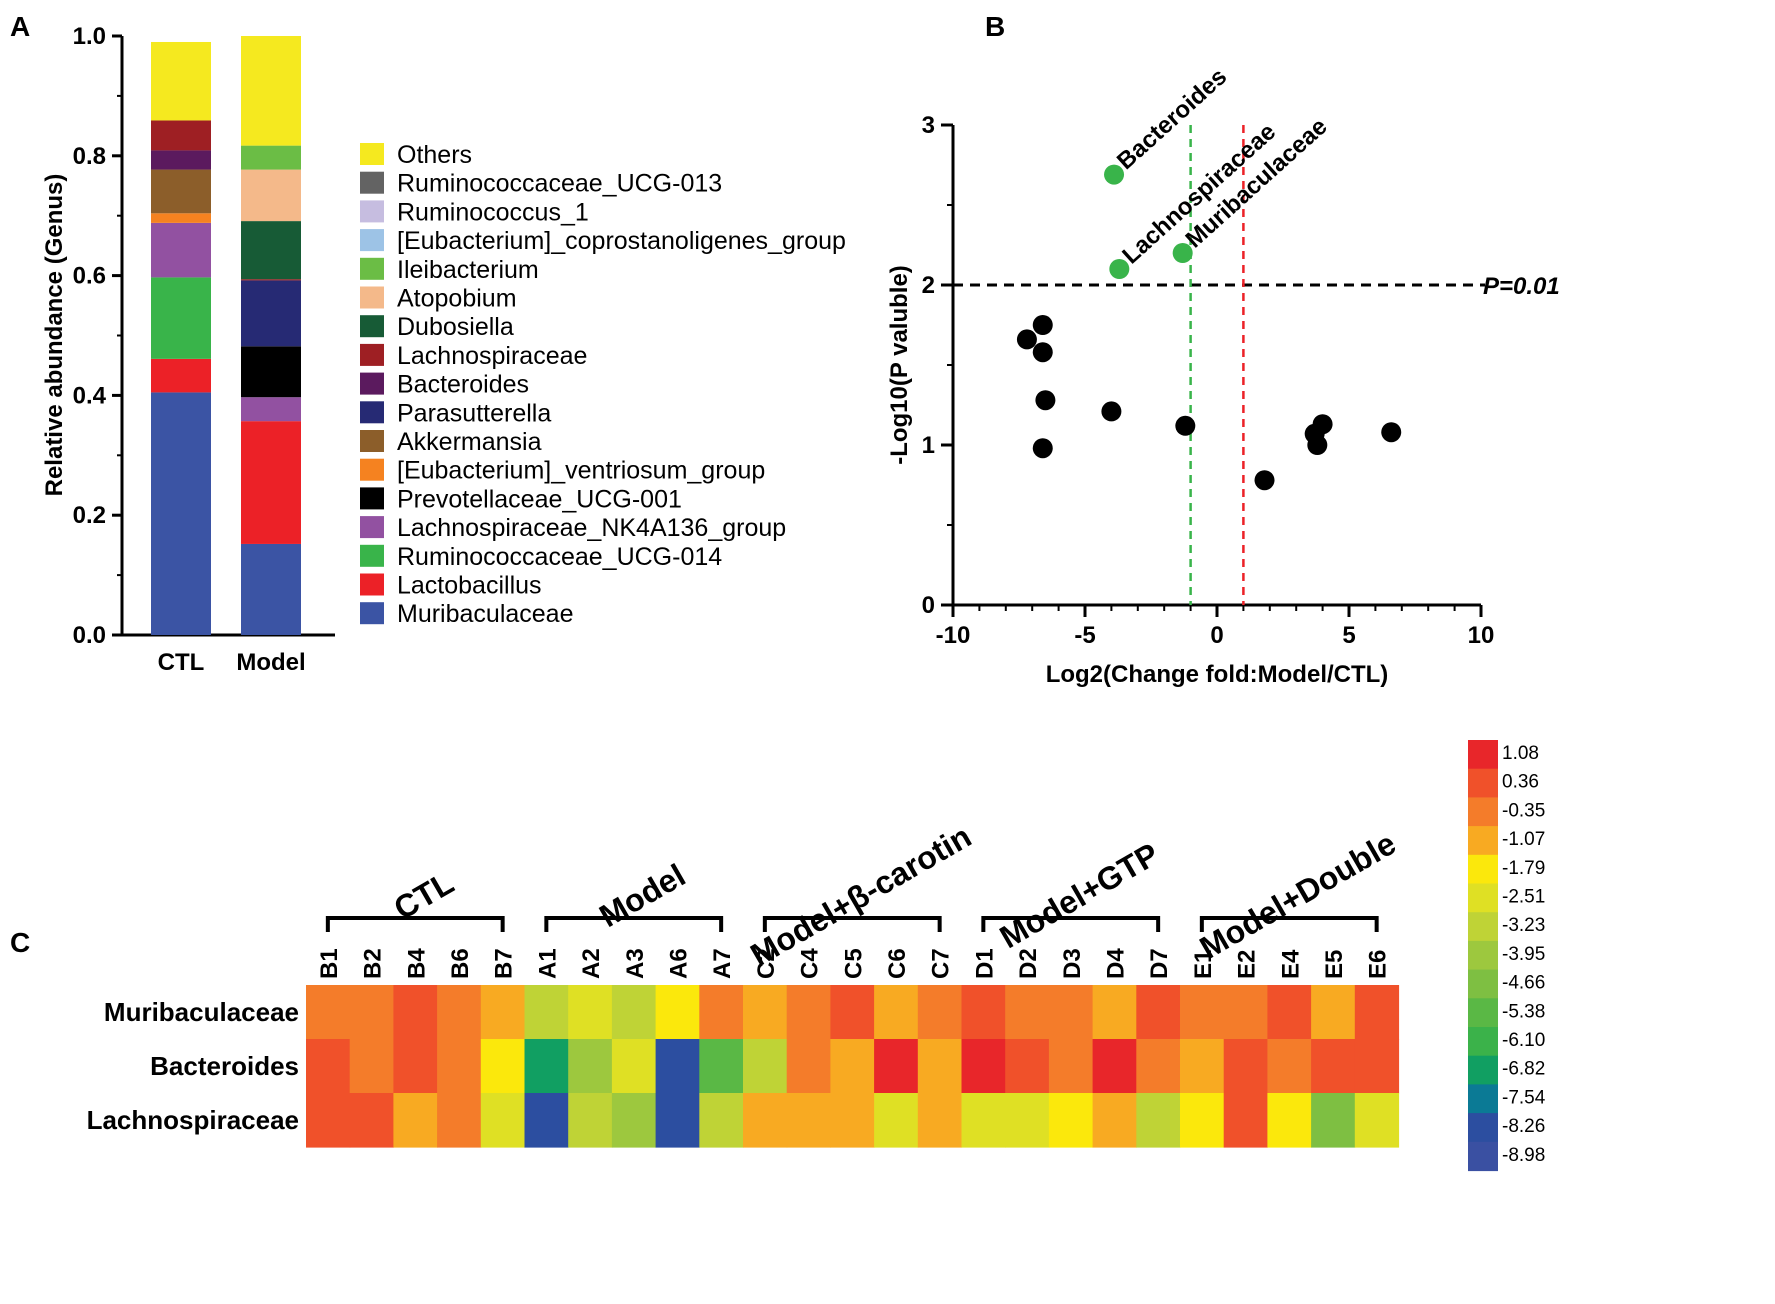  I want to click on sample-label-b6: B6, so click(460, 963).